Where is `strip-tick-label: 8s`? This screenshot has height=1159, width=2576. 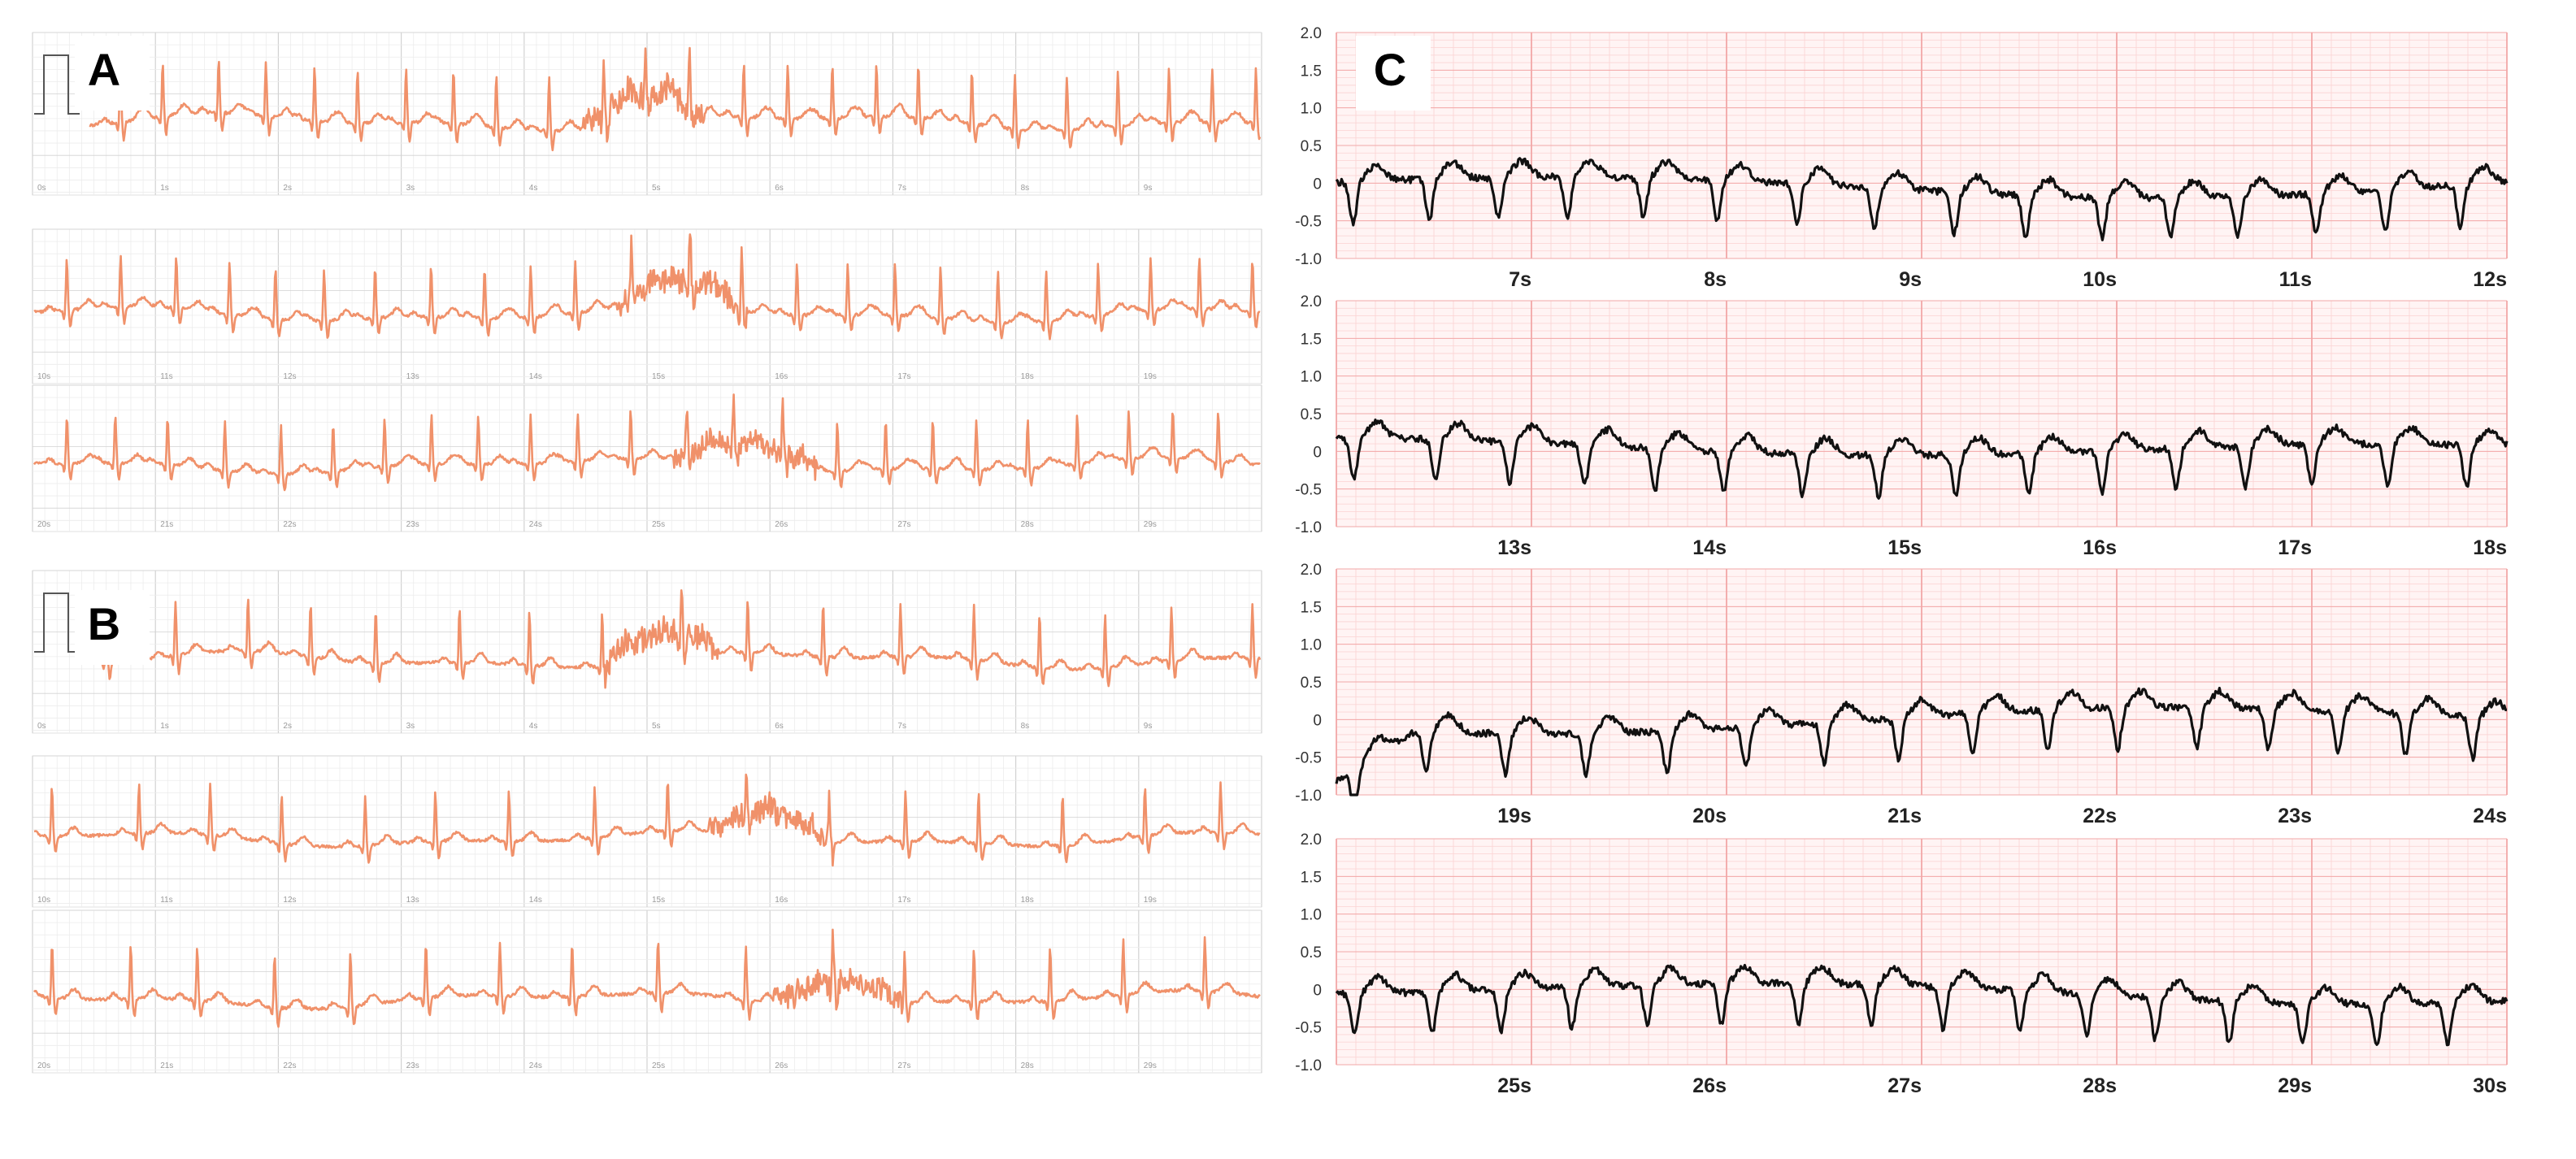
strip-tick-label: 8s is located at coordinates (1025, 188).